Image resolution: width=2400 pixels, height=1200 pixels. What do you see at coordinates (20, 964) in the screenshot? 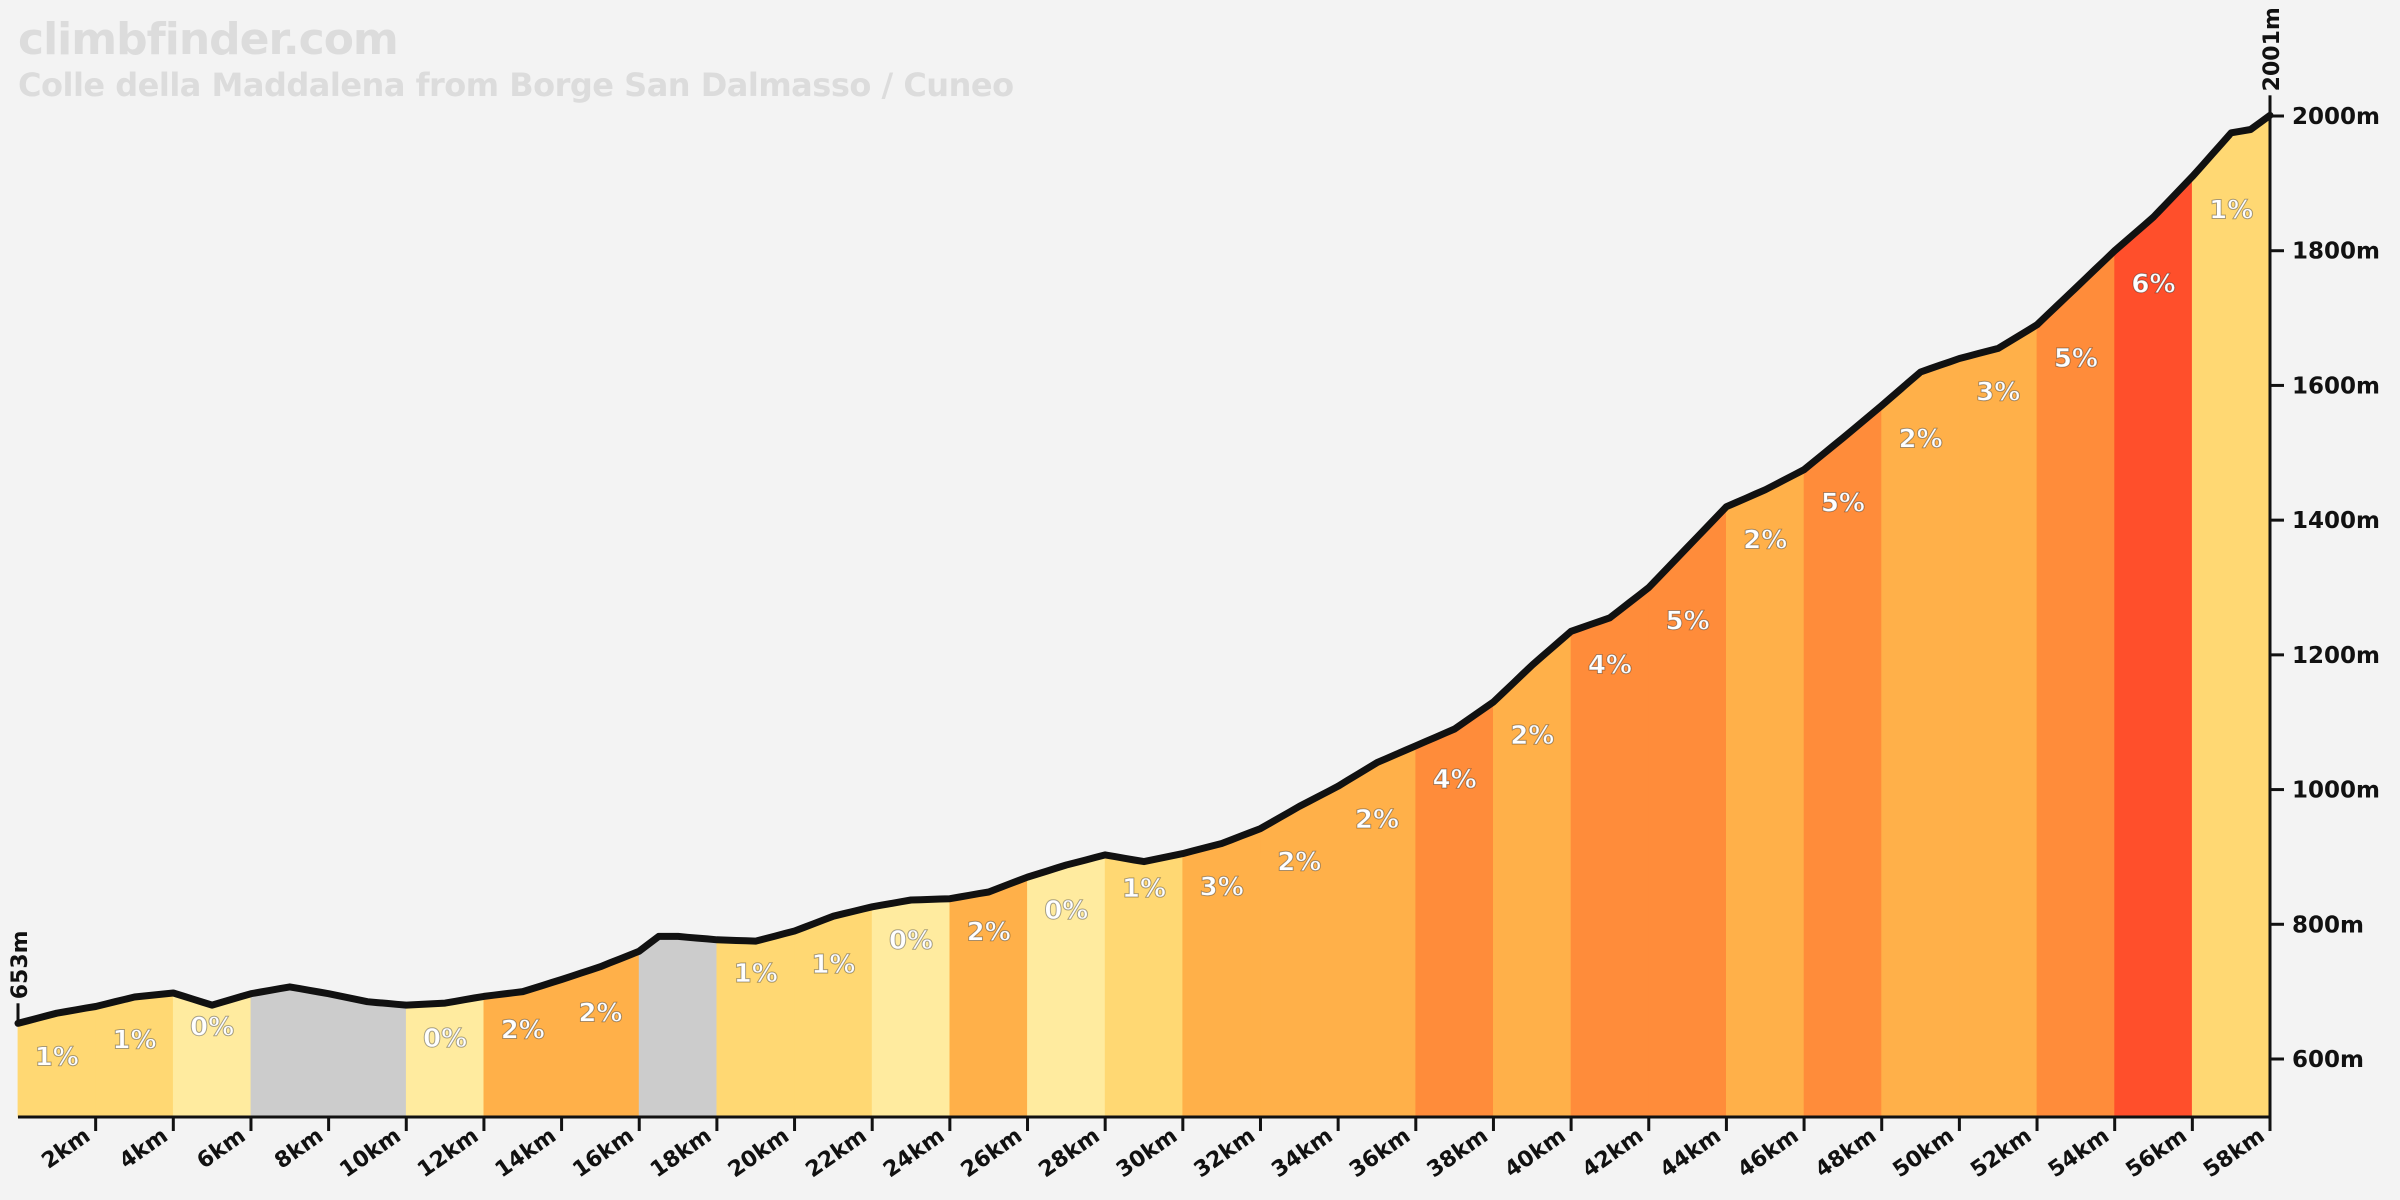
I see `start-elevation-label: 653m` at bounding box center [20, 964].